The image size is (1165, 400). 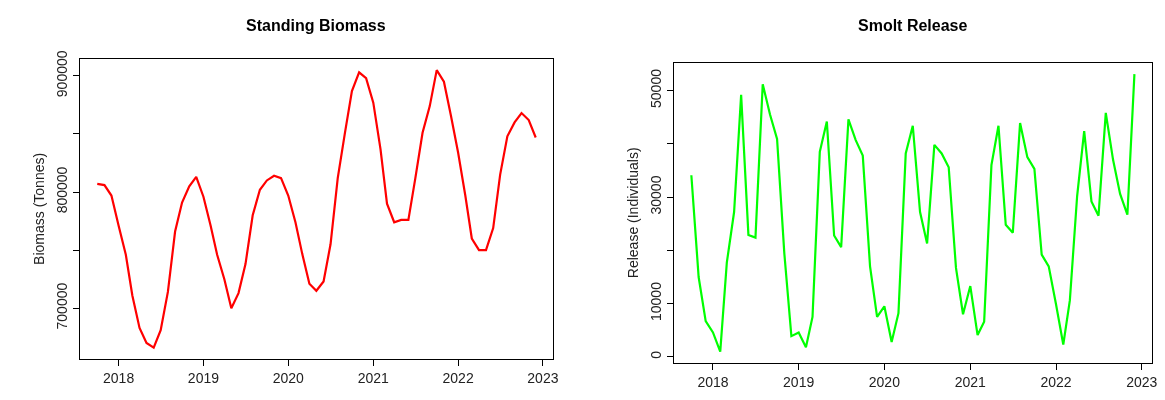 What do you see at coordinates (61, 190) in the screenshot?
I see `y-tick-label: 800000` at bounding box center [61, 190].